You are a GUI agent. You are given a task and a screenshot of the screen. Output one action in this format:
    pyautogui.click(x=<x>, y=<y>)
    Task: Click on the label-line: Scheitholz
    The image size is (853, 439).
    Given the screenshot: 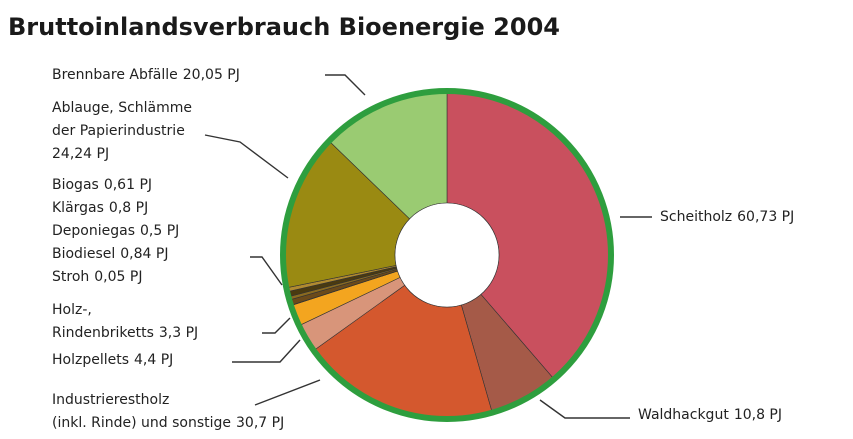 What is the action you would take?
    pyautogui.click(x=696, y=217)
    